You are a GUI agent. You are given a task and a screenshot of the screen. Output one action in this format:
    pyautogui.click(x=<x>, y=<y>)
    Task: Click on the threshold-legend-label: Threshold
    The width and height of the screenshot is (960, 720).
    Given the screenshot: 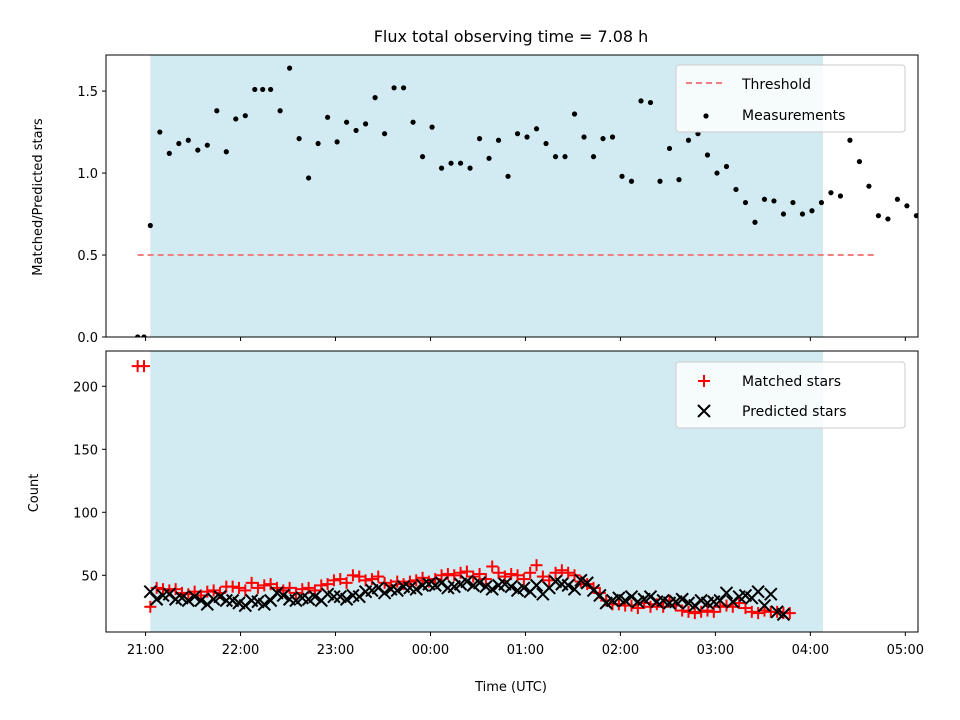 What is the action you would take?
    pyautogui.click(x=776, y=85)
    